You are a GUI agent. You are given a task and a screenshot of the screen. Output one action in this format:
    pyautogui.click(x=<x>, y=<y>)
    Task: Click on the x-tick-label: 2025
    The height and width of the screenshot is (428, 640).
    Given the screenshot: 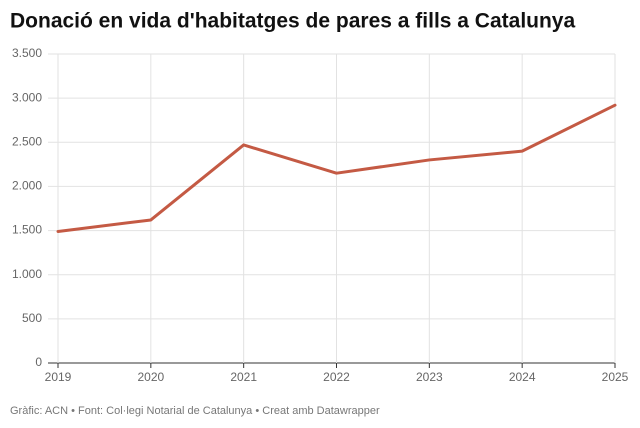 What is the action you would take?
    pyautogui.click(x=615, y=377)
    